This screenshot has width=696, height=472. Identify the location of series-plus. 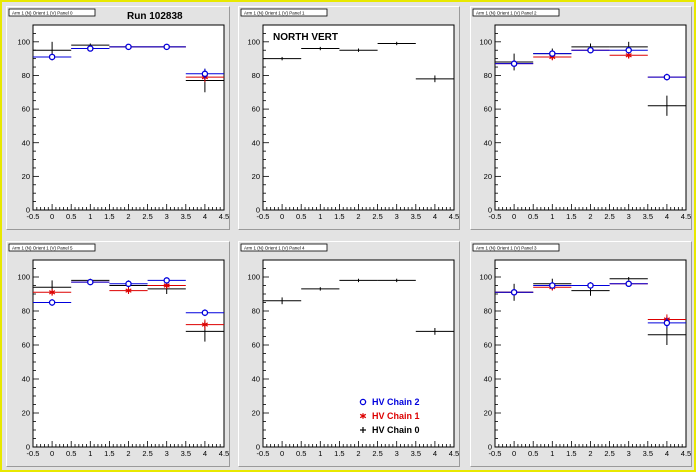
(358, 62).